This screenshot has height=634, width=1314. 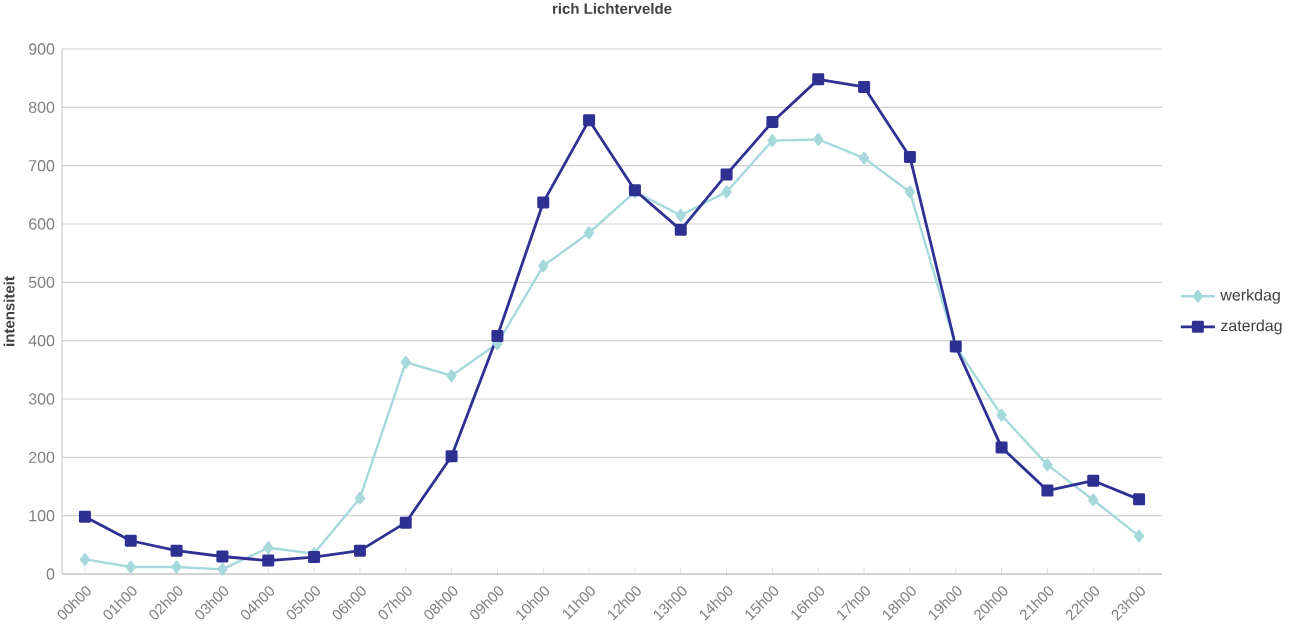 I want to click on y-tick-label: 900, so click(x=42, y=49).